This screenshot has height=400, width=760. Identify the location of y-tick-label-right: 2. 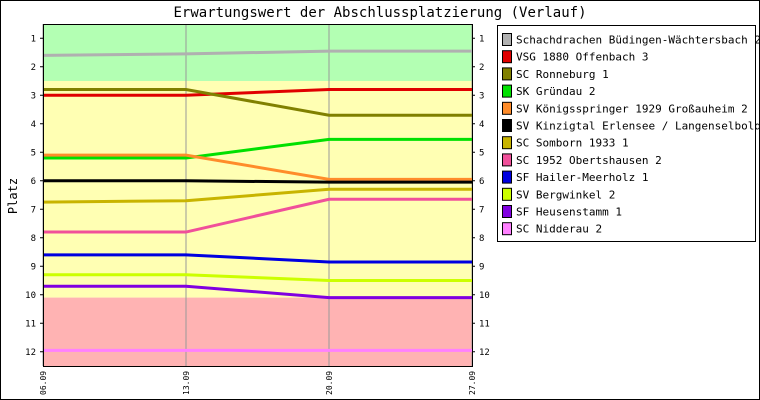
(481, 68).